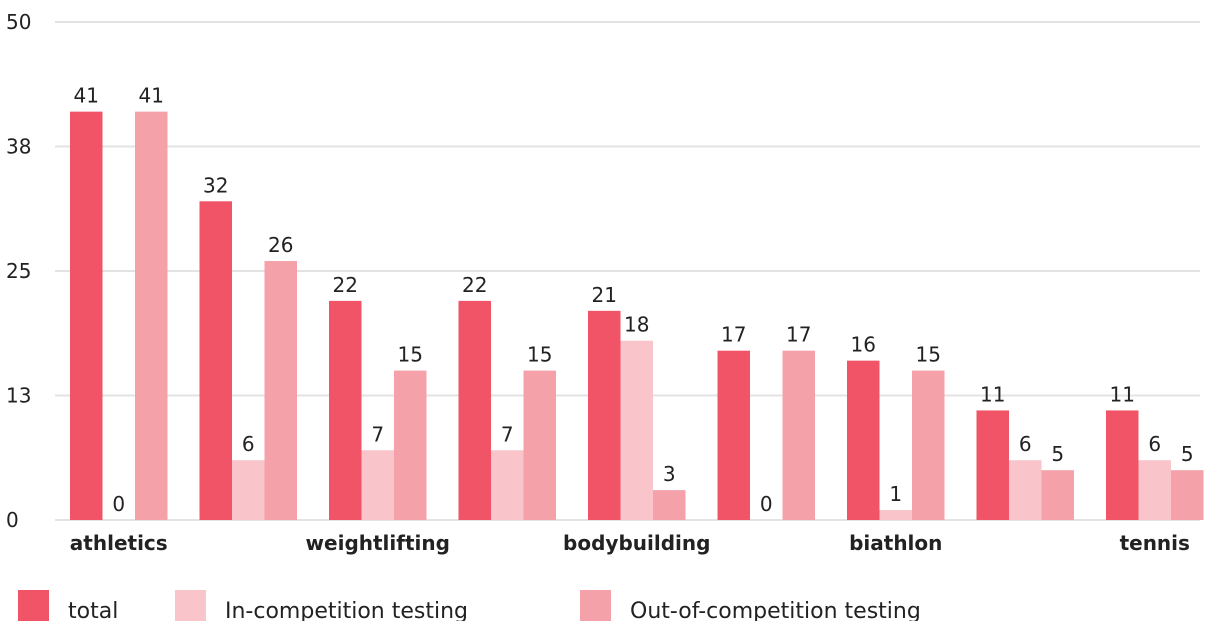  What do you see at coordinates (636, 325) in the screenshot?
I see `value-label: 18` at bounding box center [636, 325].